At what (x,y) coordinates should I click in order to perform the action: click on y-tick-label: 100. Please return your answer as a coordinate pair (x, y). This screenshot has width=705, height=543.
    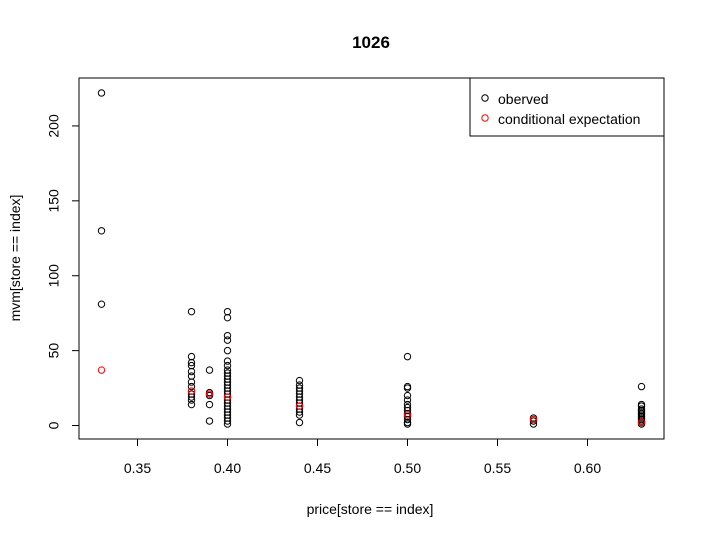
    Looking at the image, I should click on (54, 276).